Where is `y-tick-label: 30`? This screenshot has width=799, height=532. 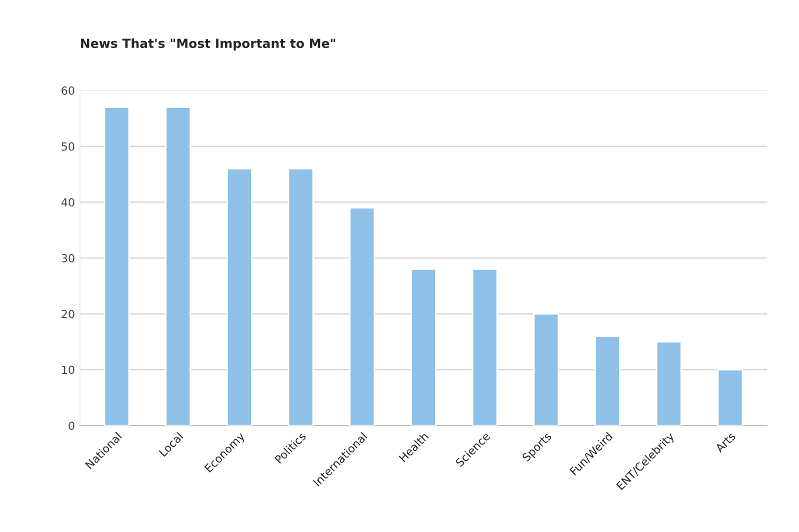
y-tick-label: 30 is located at coordinates (68, 258).